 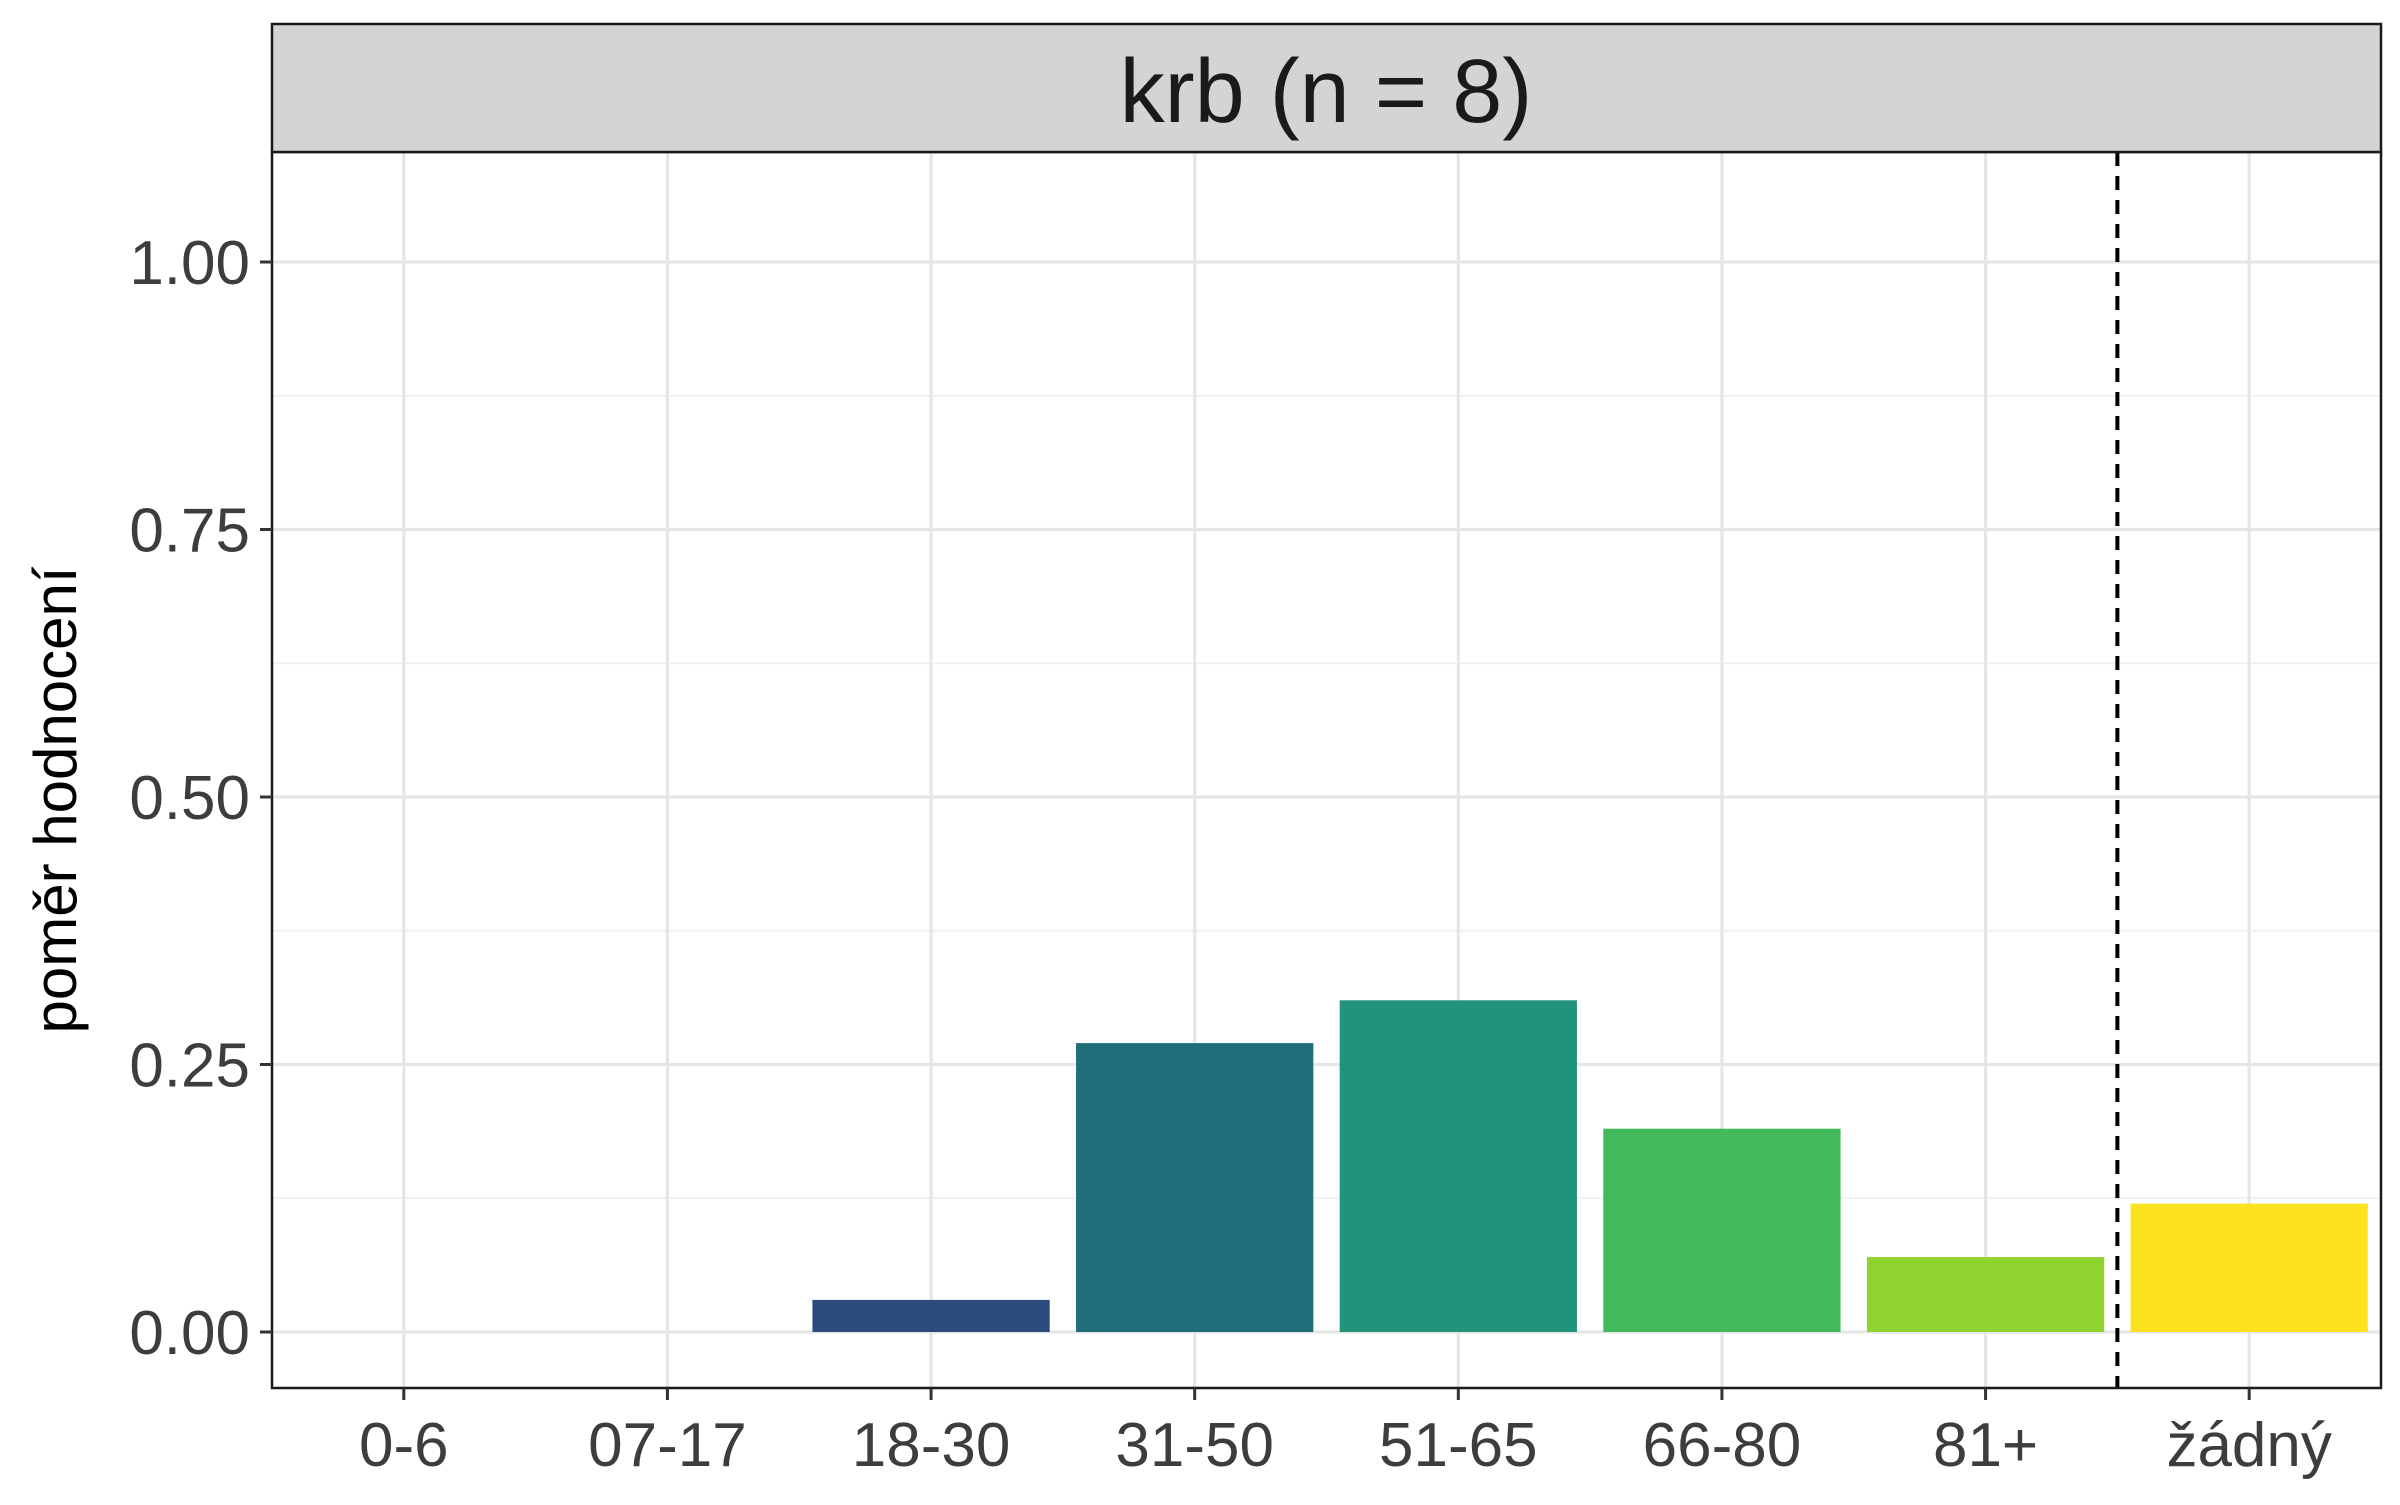 What do you see at coordinates (189, 263) in the screenshot?
I see `y-tick-label: 1.00` at bounding box center [189, 263].